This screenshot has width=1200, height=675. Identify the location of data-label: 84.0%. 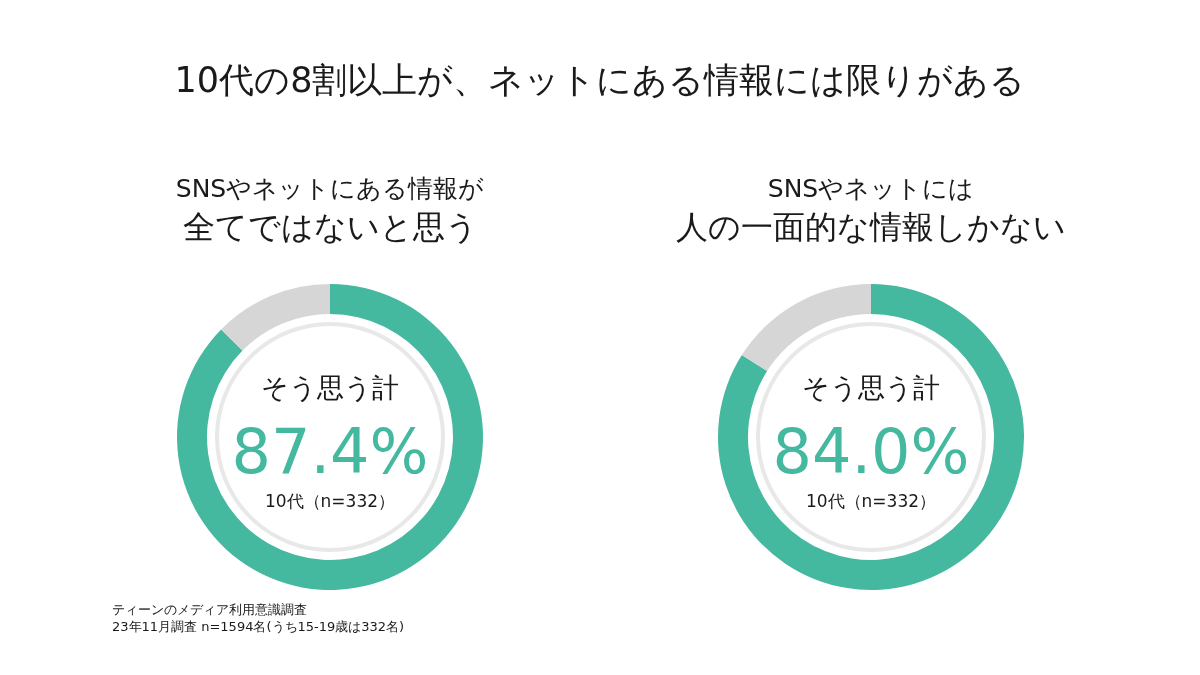
(871, 451).